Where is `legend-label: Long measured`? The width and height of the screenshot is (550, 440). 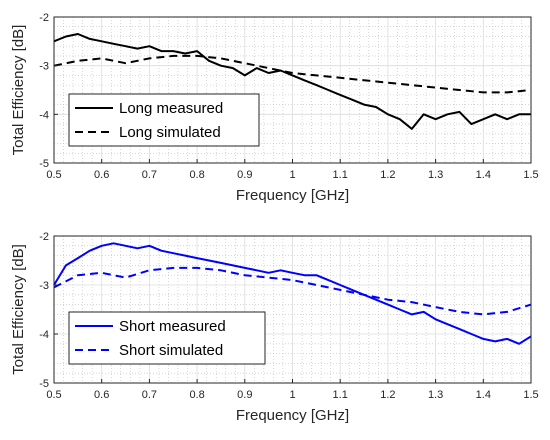
legend-label: Long measured is located at coordinates (171, 108).